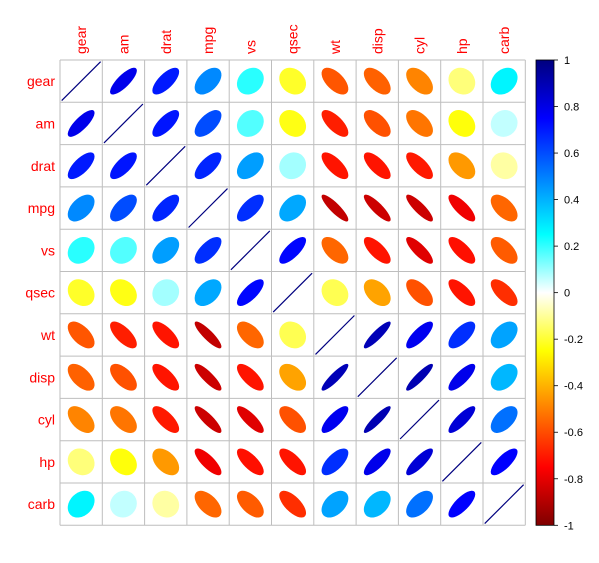  What do you see at coordinates (335, 166) in the screenshot?
I see `cell-drat-wt` at bounding box center [335, 166].